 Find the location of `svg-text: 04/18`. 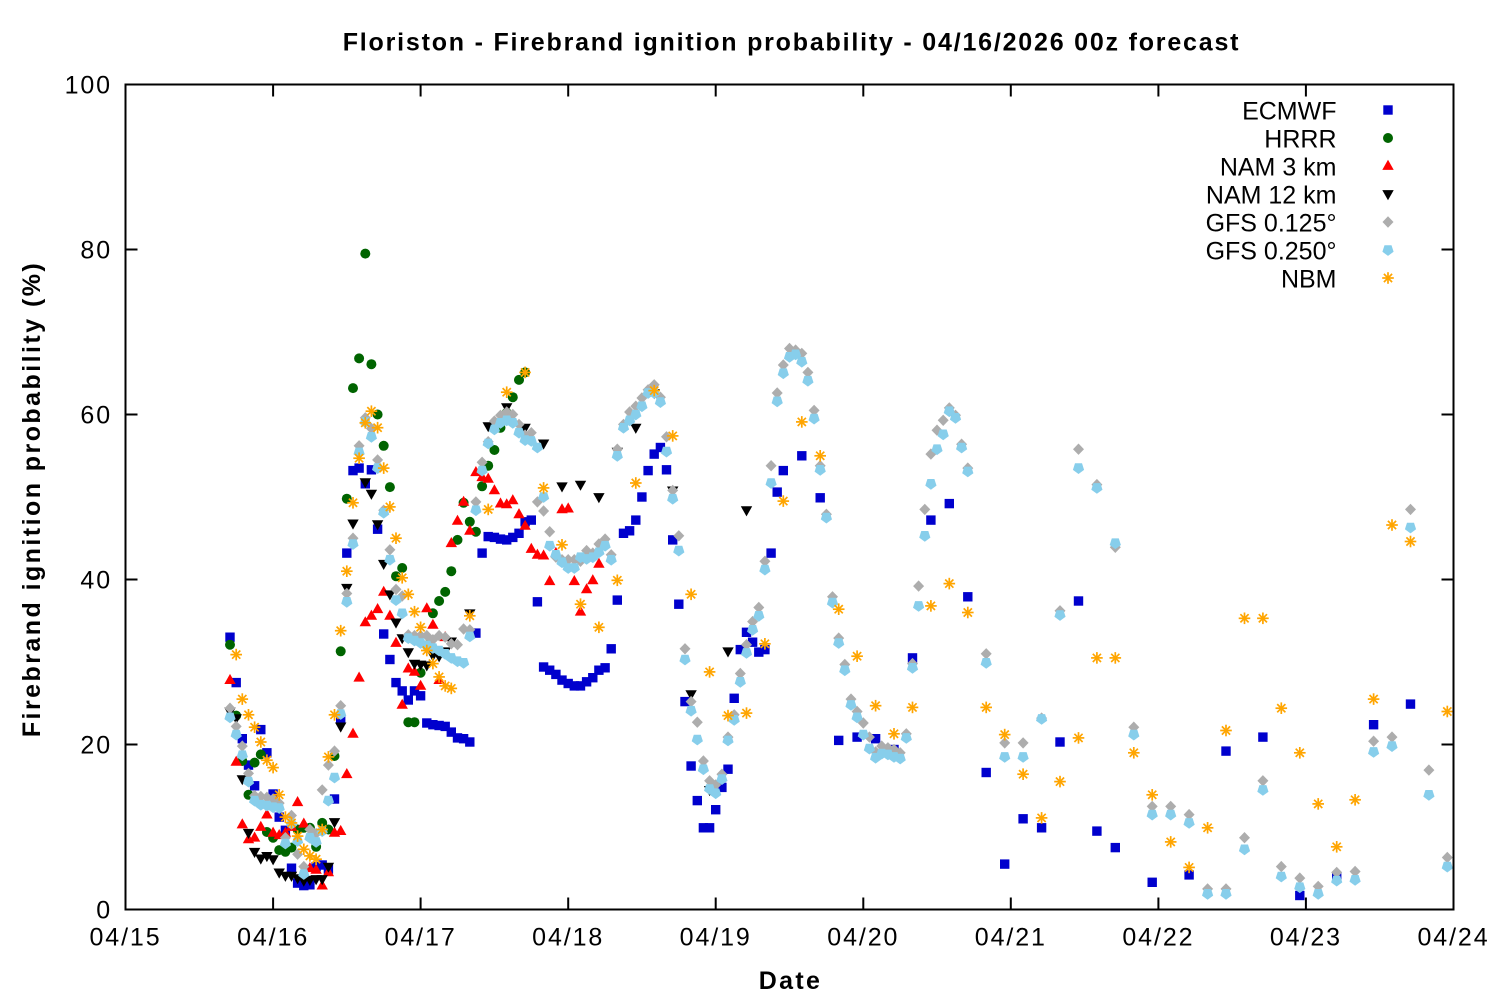

svg-text: 04/18 is located at coordinates (568, 938).